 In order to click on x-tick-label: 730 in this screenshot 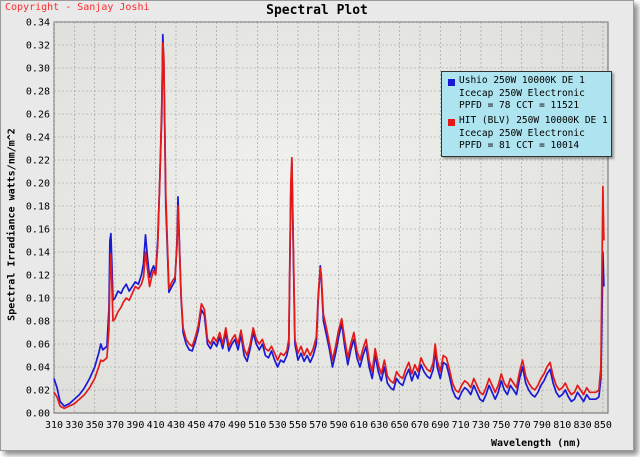, I will do `click(481, 425)`.